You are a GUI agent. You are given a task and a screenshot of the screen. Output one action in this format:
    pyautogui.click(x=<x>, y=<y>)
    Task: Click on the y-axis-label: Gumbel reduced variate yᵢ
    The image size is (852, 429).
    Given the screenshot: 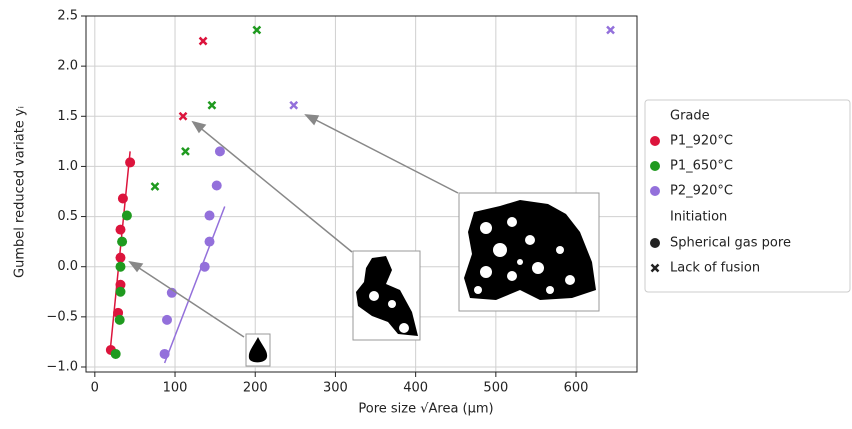 What is the action you would take?
    pyautogui.click(x=20, y=192)
    